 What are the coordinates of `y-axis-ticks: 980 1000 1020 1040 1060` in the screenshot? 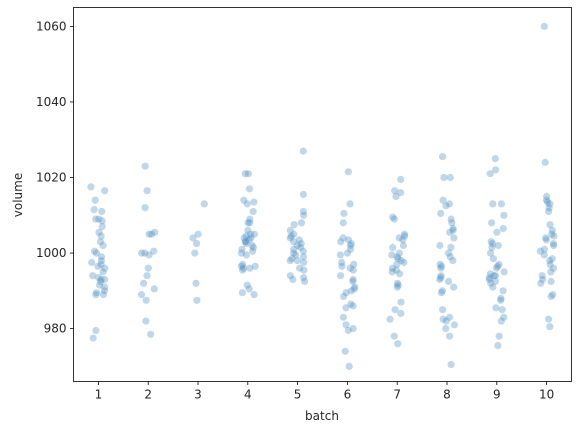 It's located at (55, 177).